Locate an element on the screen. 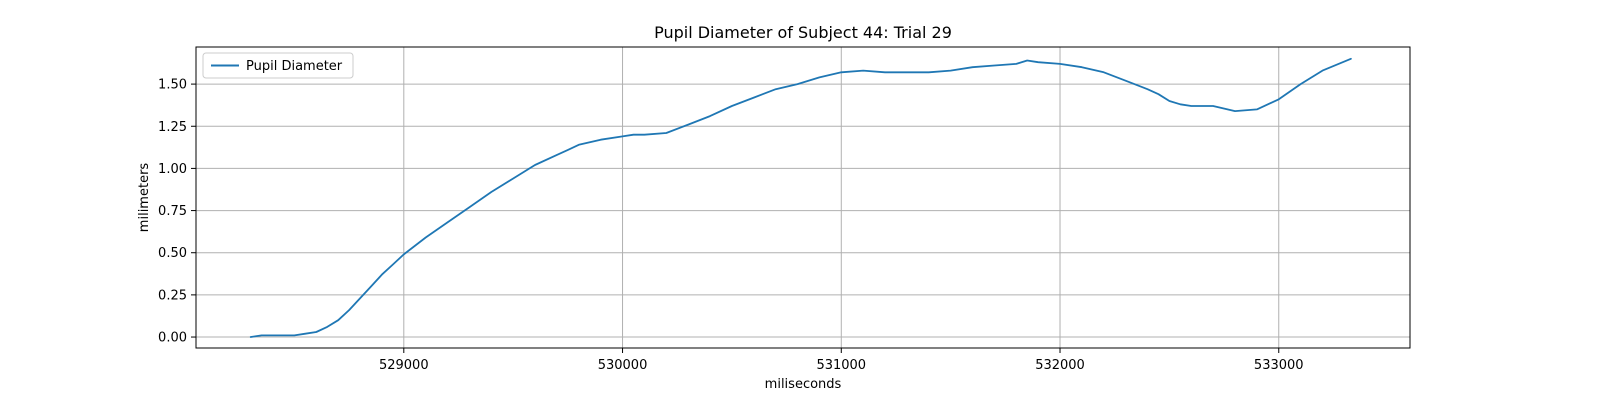 The image size is (1600, 400). x-tick-label: 530000 is located at coordinates (623, 365).